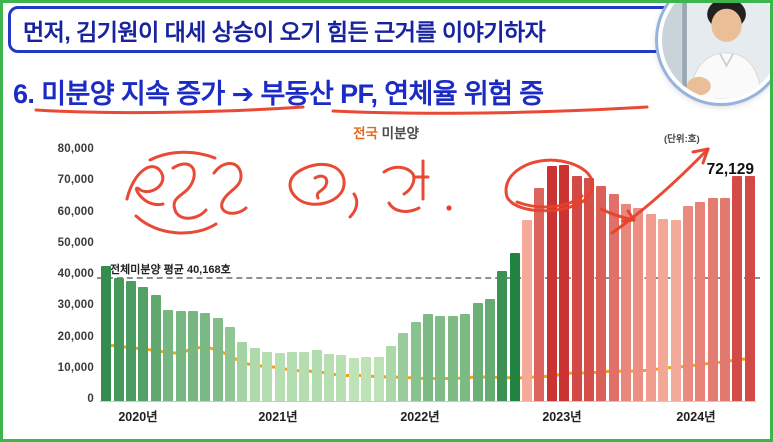 The width and height of the screenshot is (773, 442). What do you see at coordinates (284, 31) in the screenshot?
I see `banner-text: 먼저, 김기원이 대세 상승이 오기 힘든 근거를 이야기하자` at bounding box center [284, 31].